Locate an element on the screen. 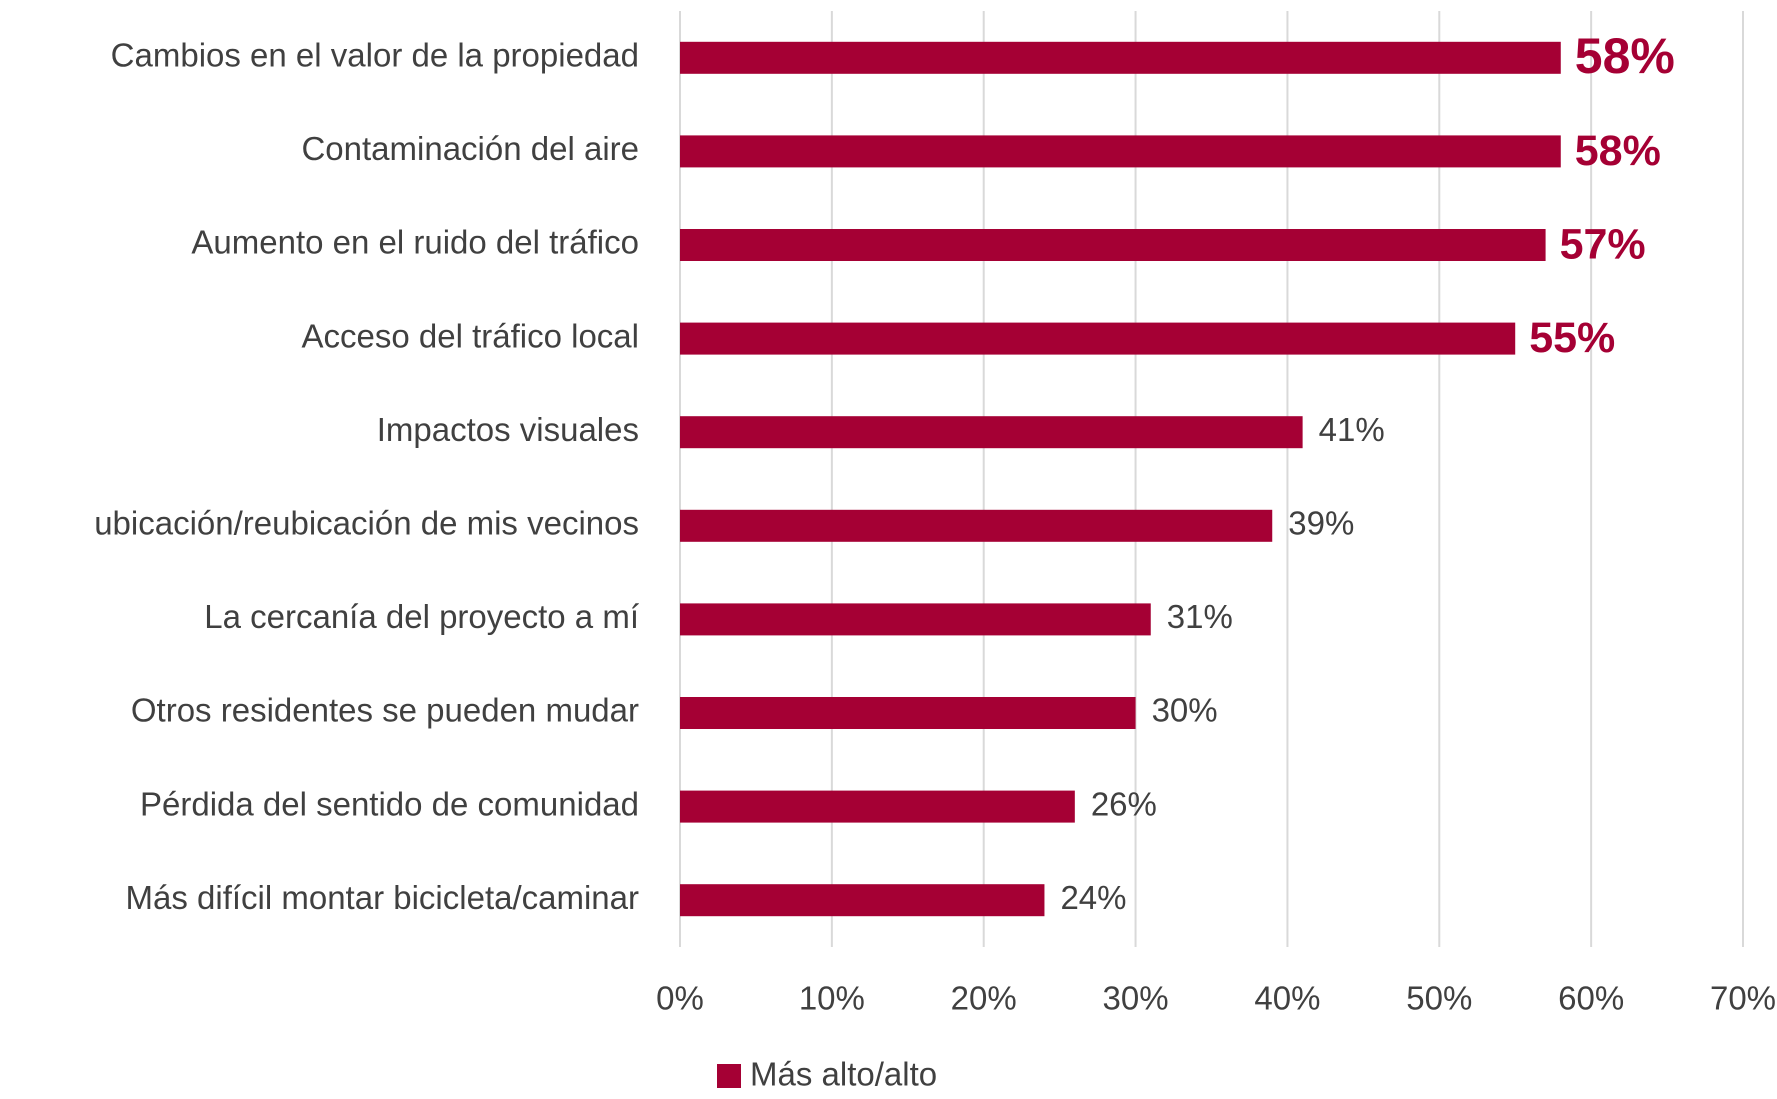 Image resolution: width=1777 pixels, height=1099 pixels. x-tick-label: 40% is located at coordinates (1287, 998).